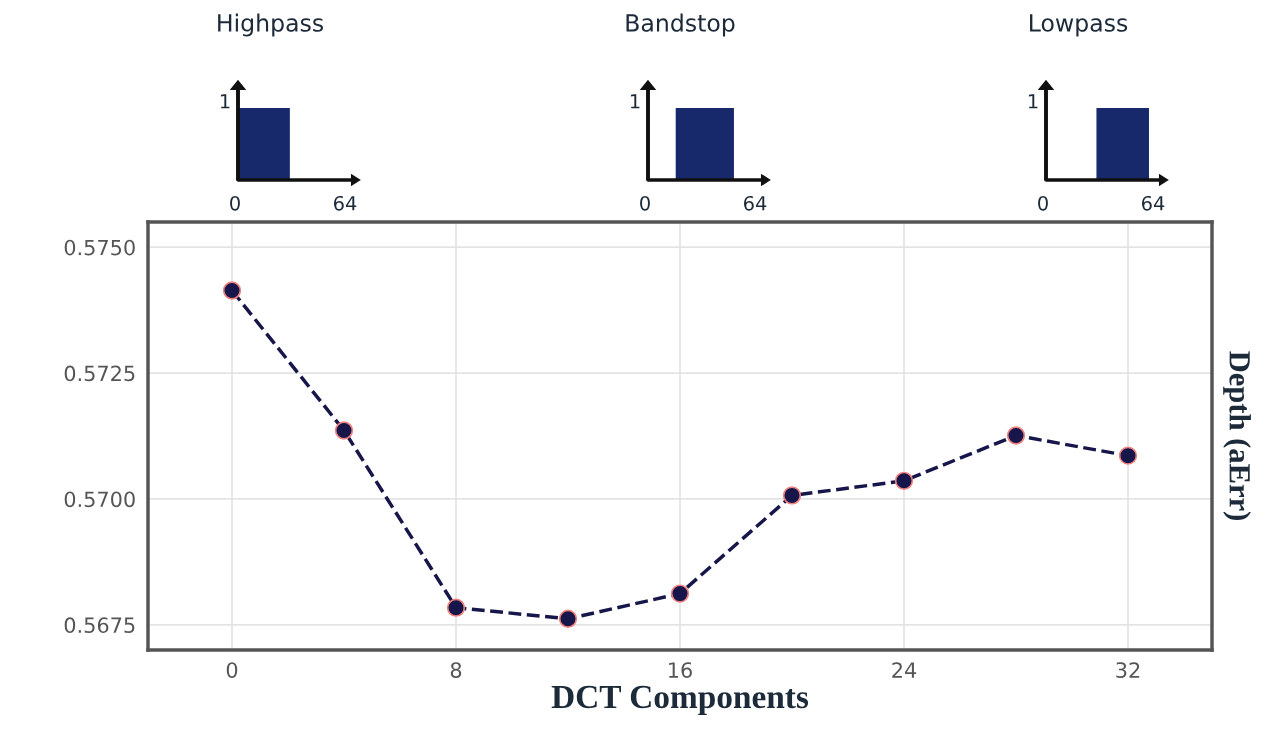 The height and width of the screenshot is (749, 1271). I want to click on text: Highpass, so click(271, 25).